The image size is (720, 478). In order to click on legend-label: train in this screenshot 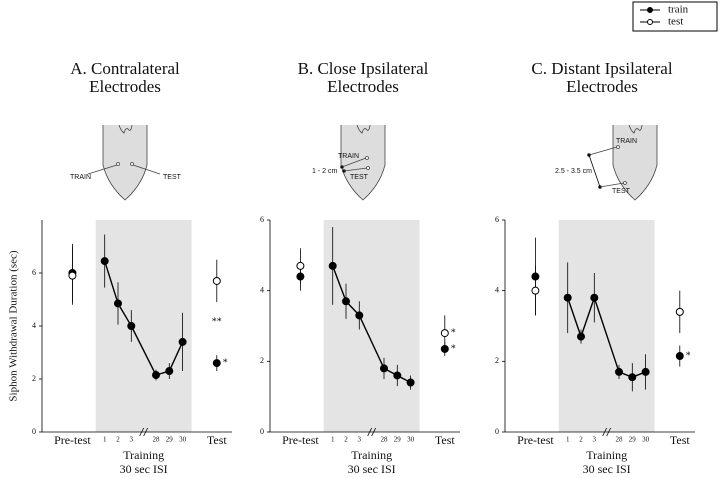, I will do `click(678, 10)`.